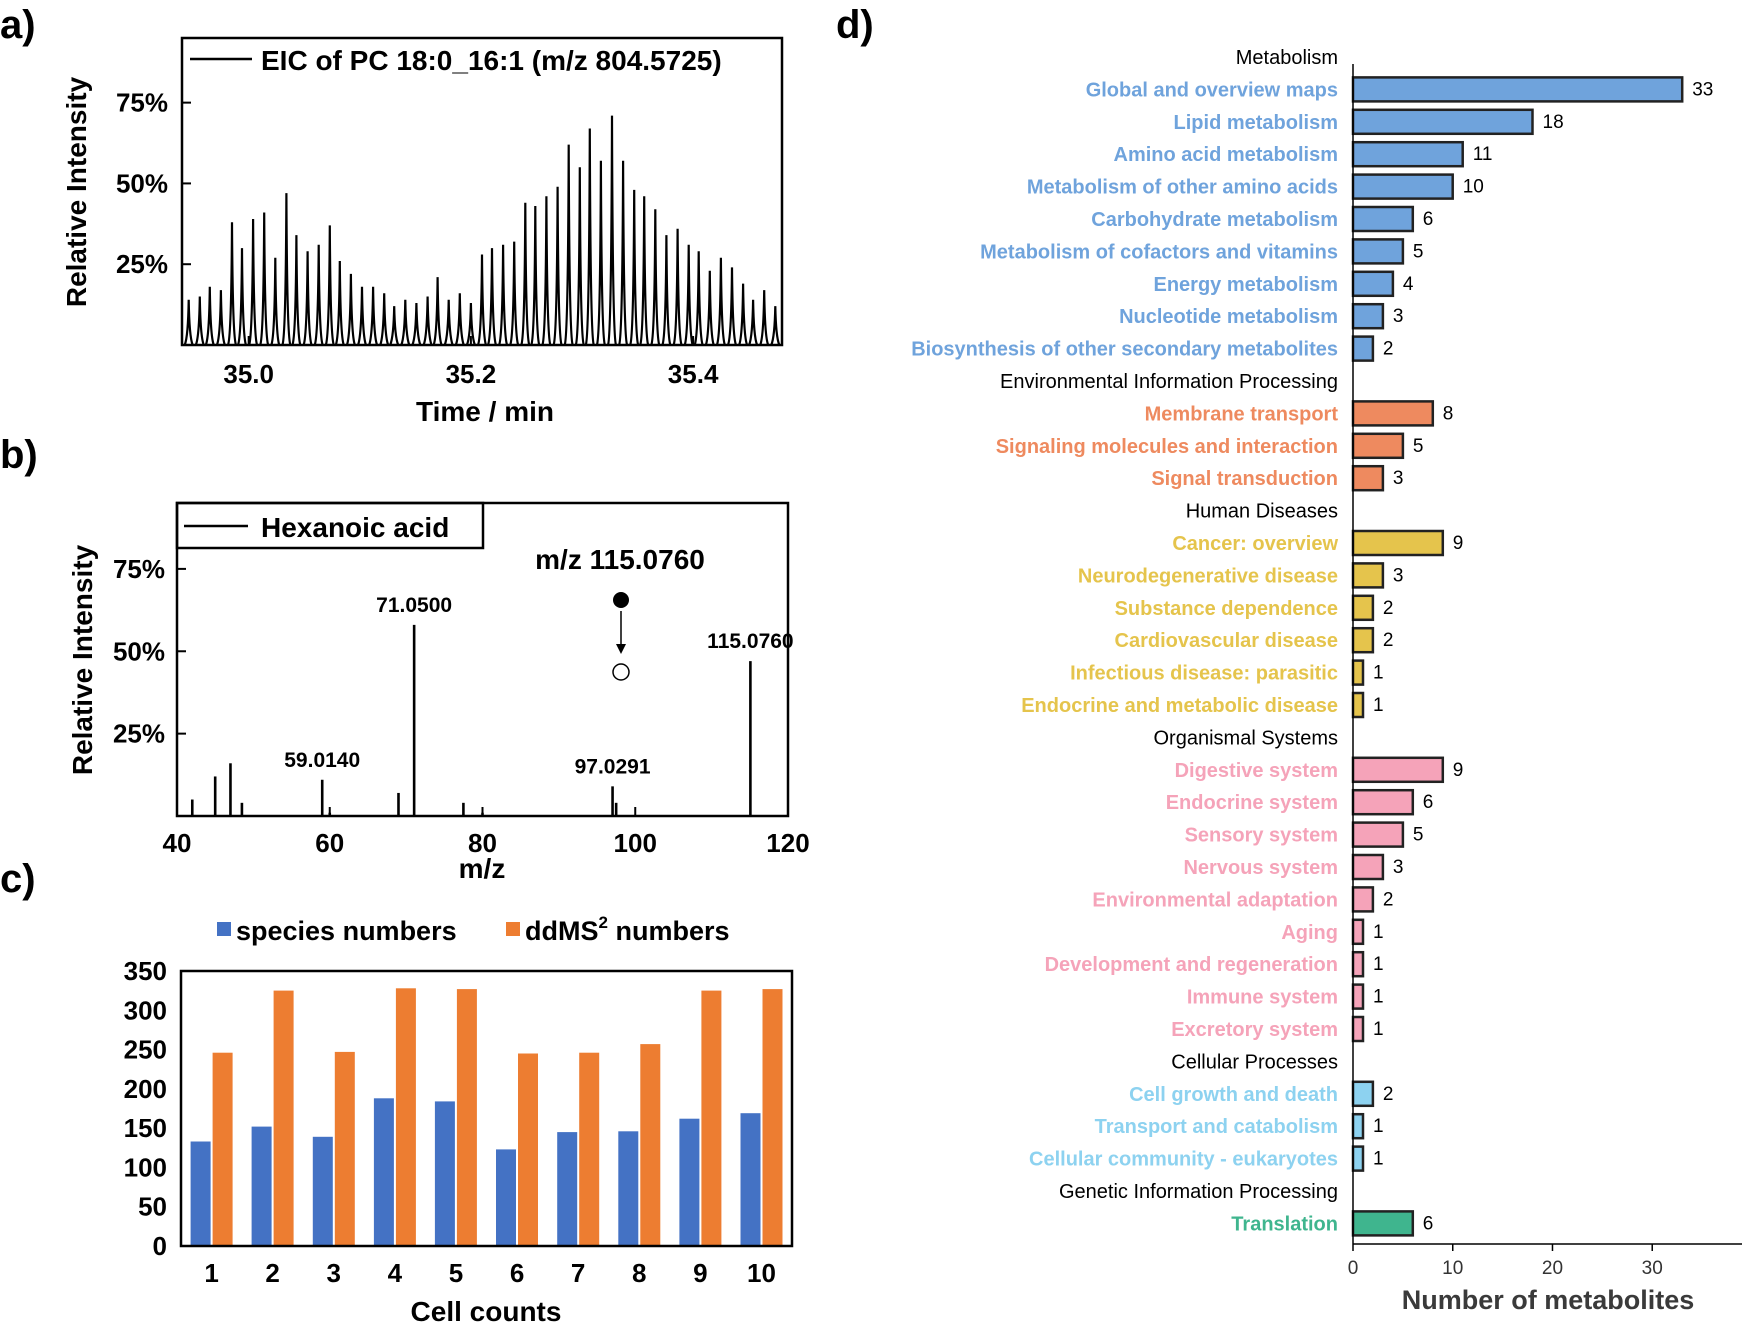  What do you see at coordinates (635, 843) in the screenshot?
I see `spectrum-x-tick-label: 100` at bounding box center [635, 843].